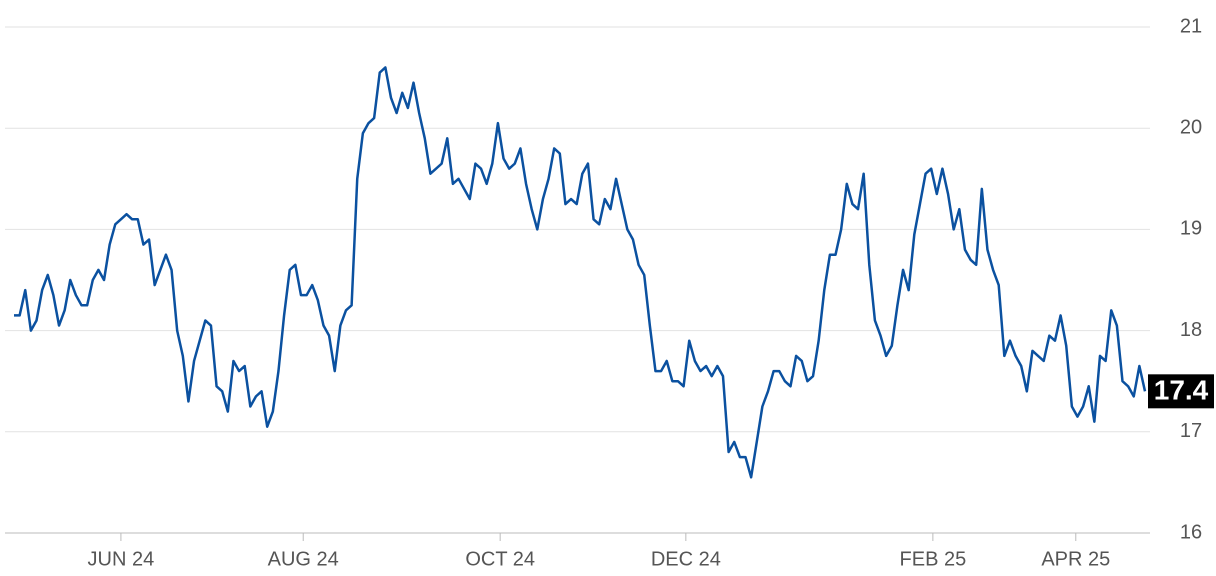 Image resolution: width=1216 pixels, height=576 pixels. What do you see at coordinates (933, 559) in the screenshot?
I see `x-tick-label: FEB 25` at bounding box center [933, 559].